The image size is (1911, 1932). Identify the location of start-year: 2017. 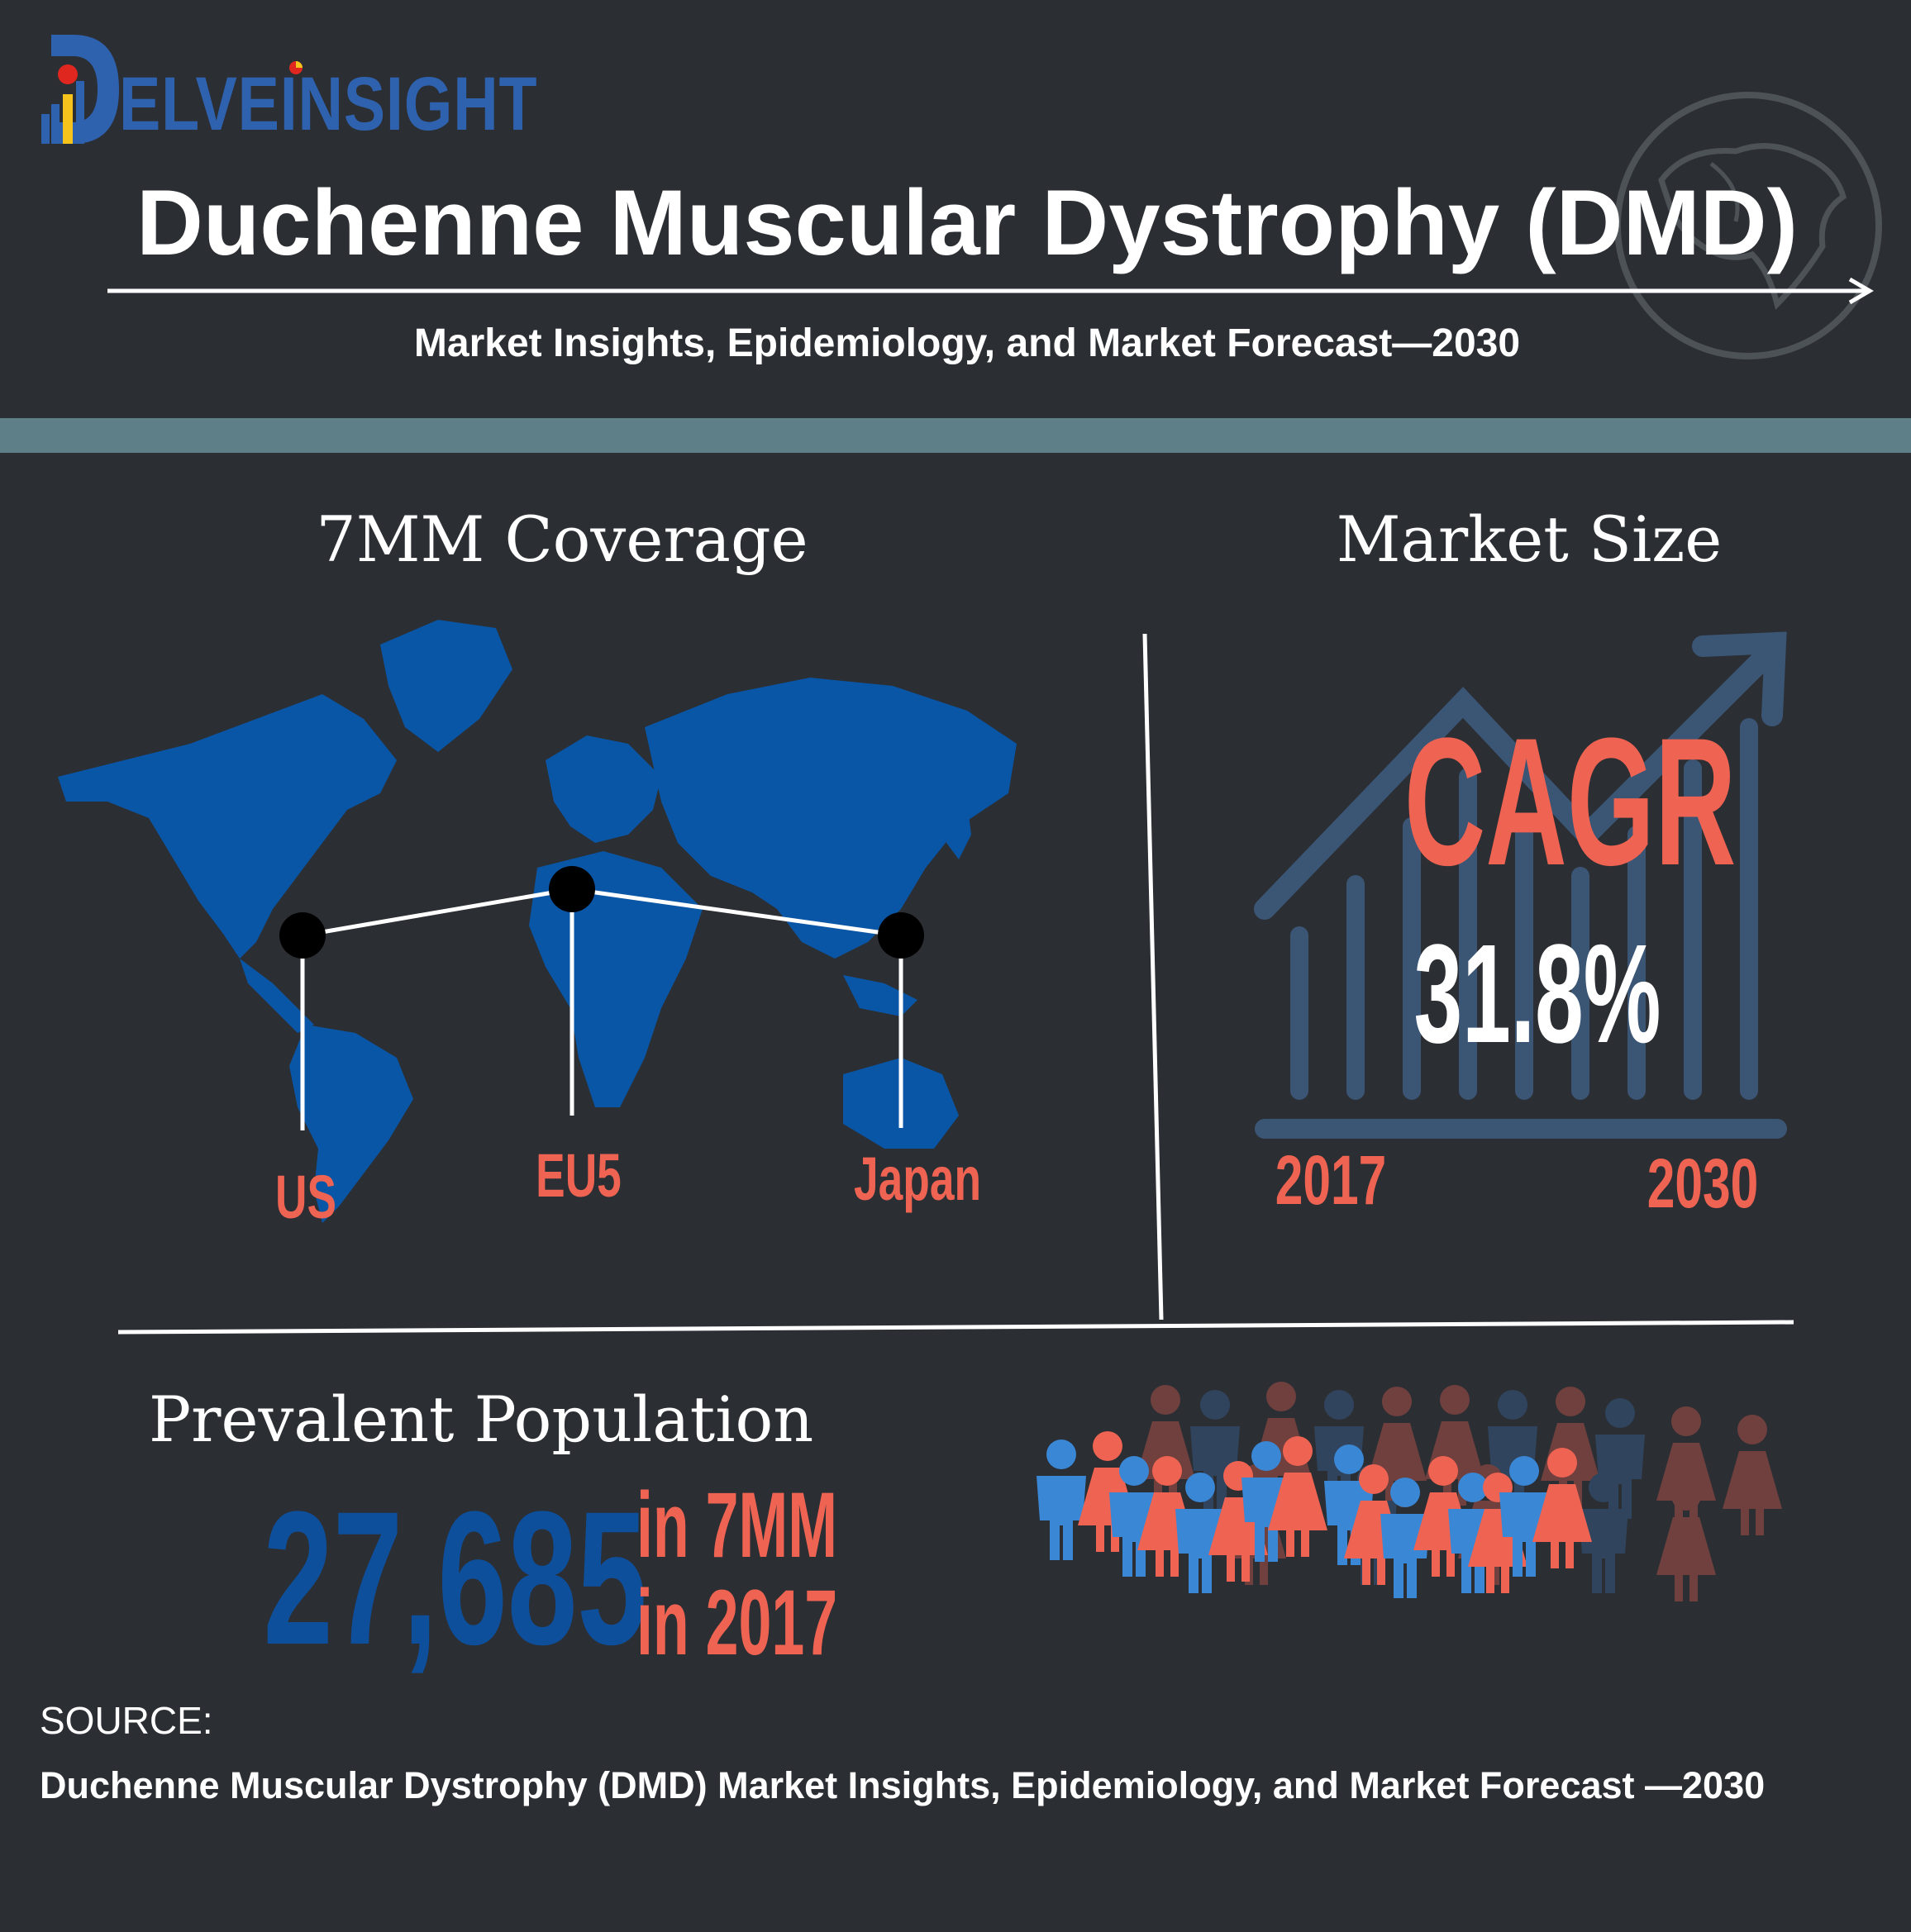
(1331, 1180).